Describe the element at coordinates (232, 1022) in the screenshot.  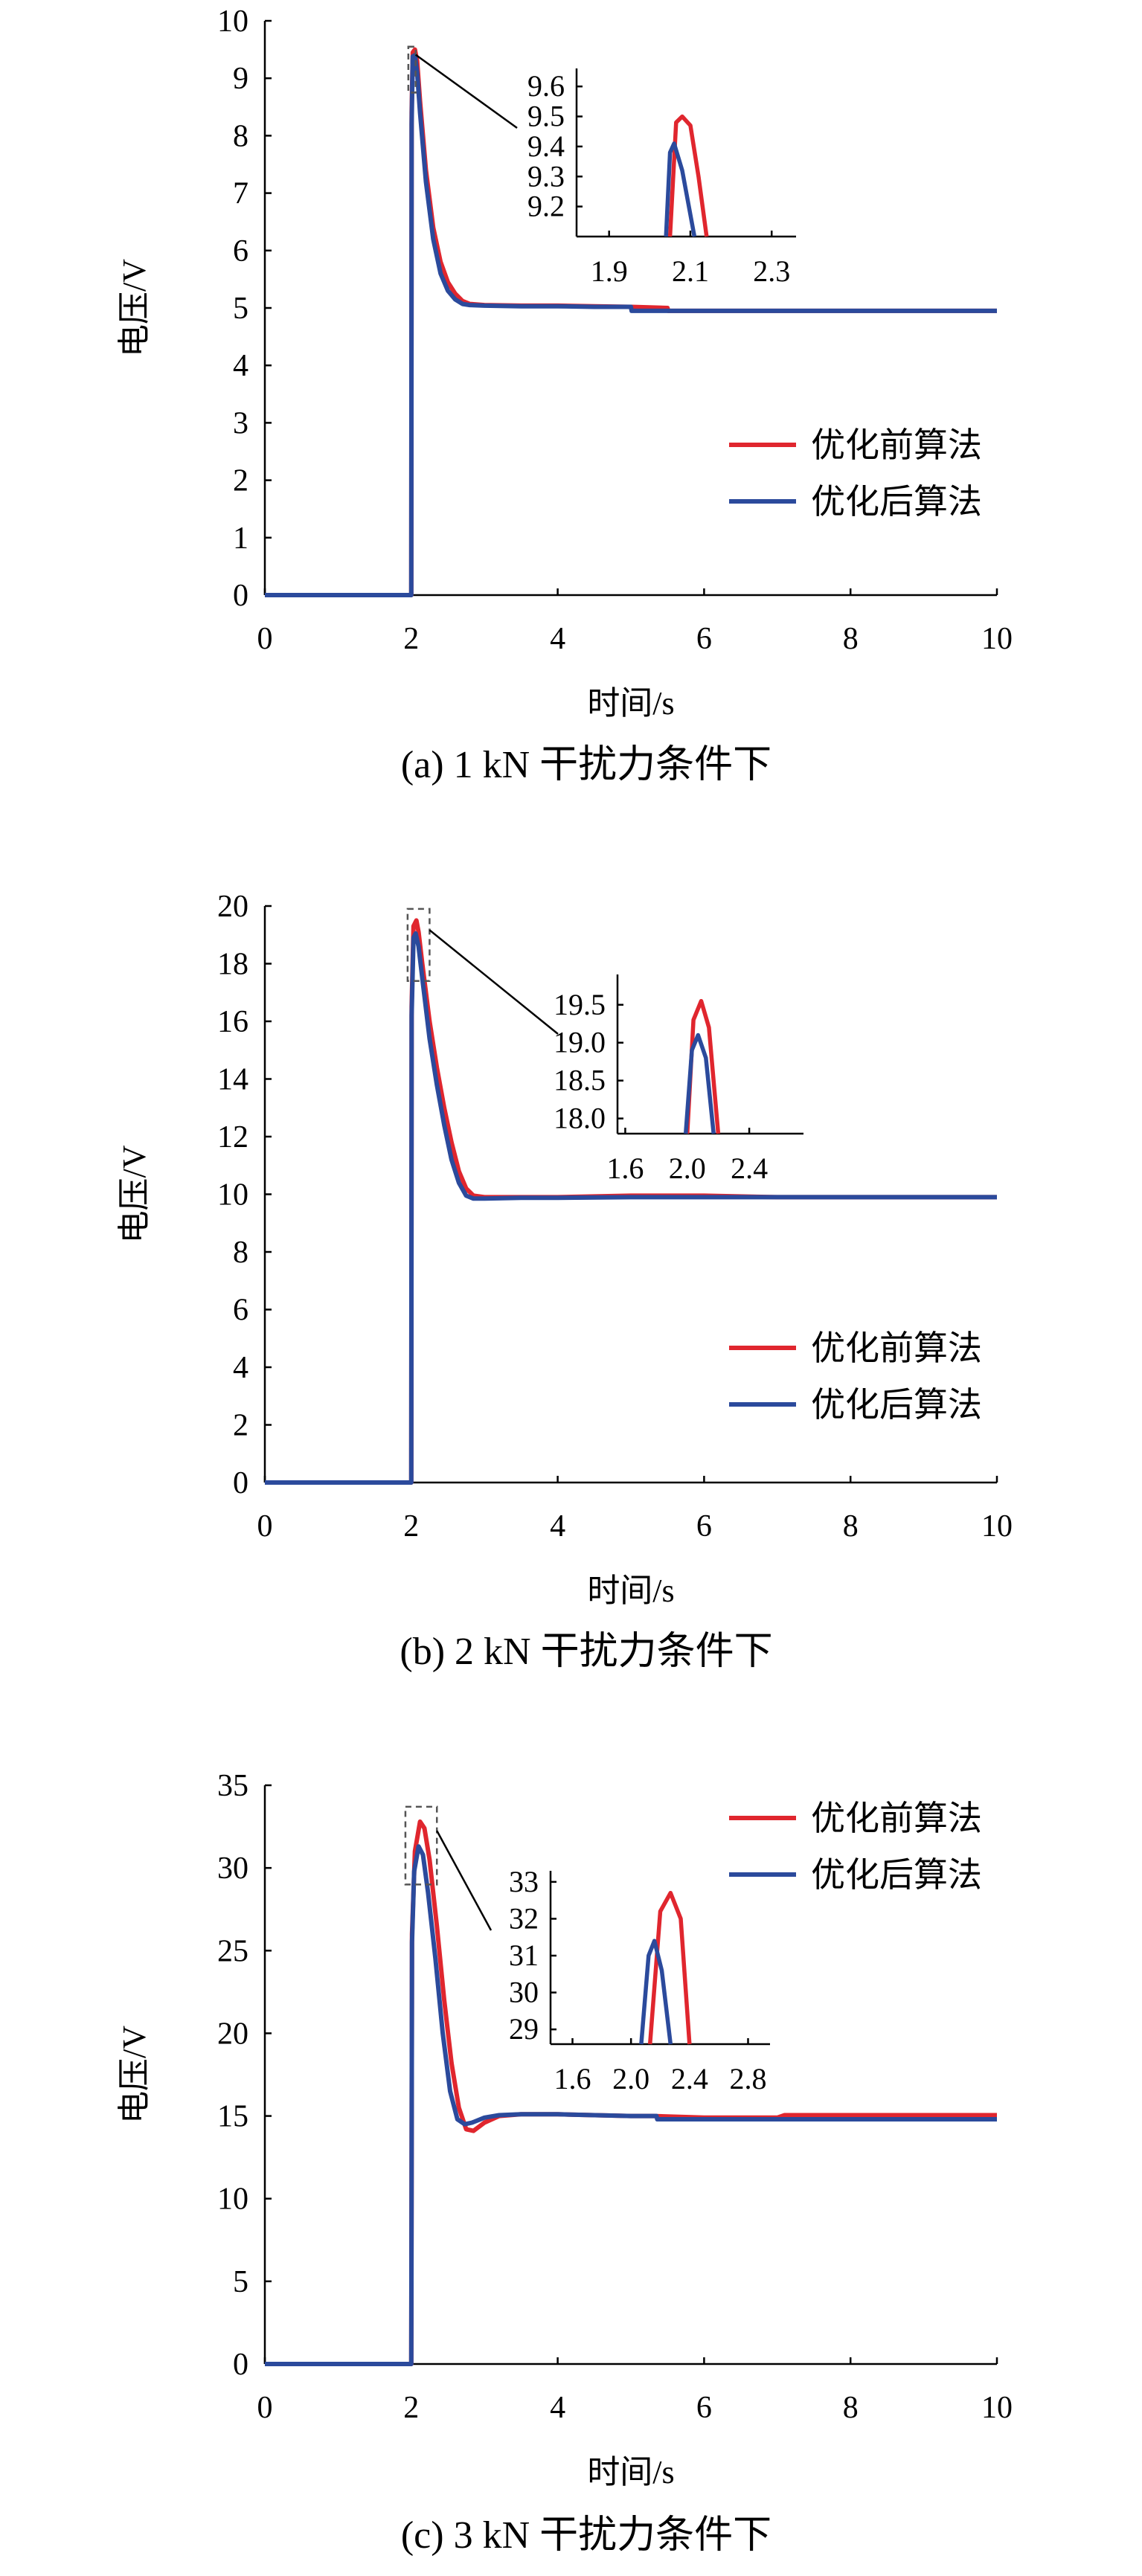
I see `y-tick-label: 16` at that location.